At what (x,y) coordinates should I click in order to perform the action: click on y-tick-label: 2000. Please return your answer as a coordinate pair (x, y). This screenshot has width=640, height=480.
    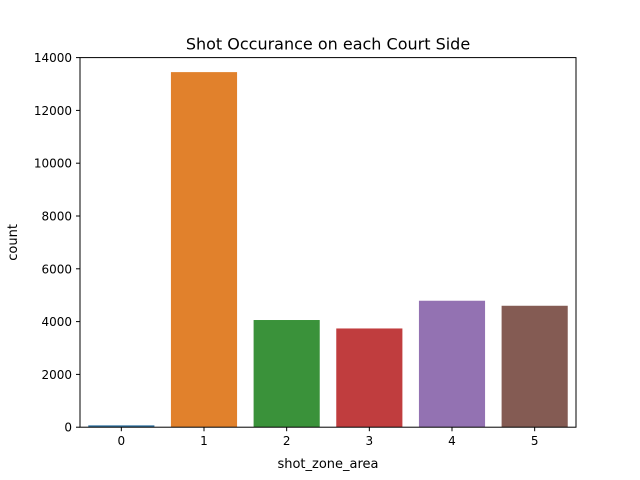
    Looking at the image, I should click on (56, 375).